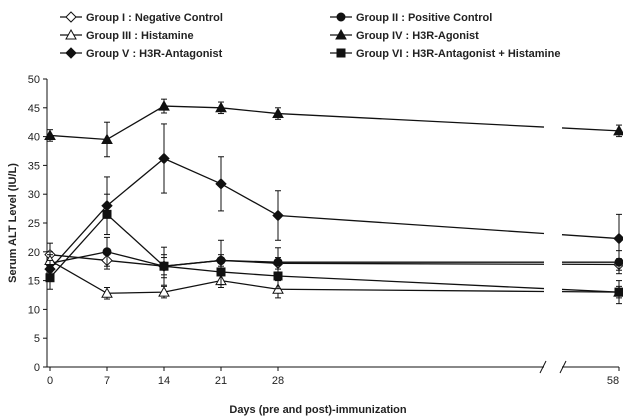  What do you see at coordinates (34, 224) in the screenshot?
I see `y-tick-label: 25` at bounding box center [34, 224].